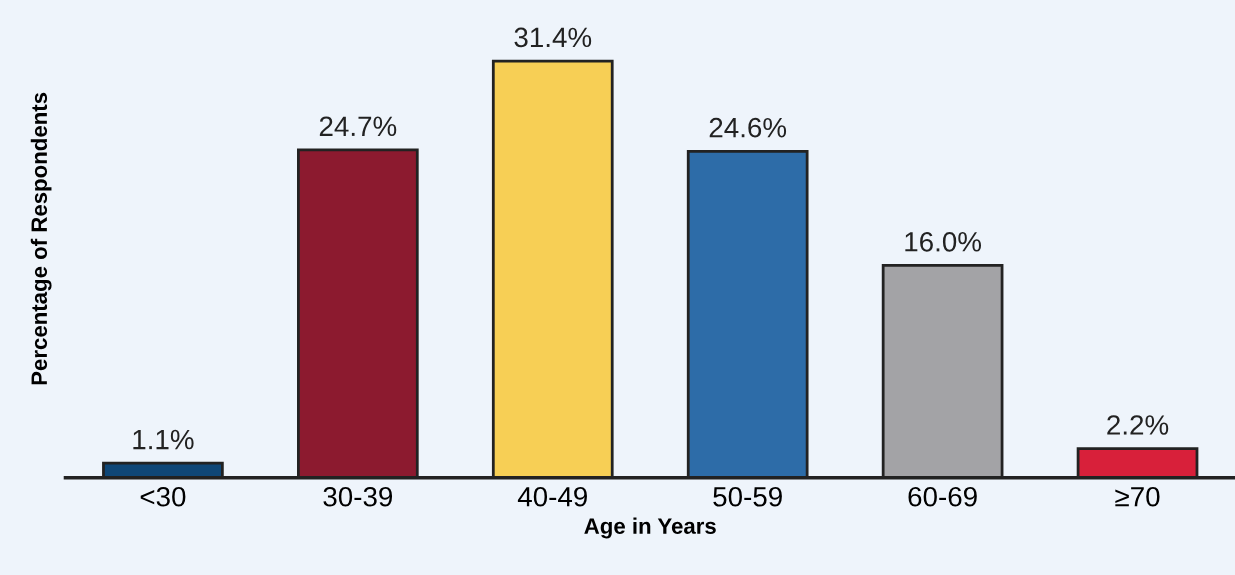 The height and width of the screenshot is (575, 1235). I want to click on y-axis-title: Percentage of Respondents, so click(41, 238).